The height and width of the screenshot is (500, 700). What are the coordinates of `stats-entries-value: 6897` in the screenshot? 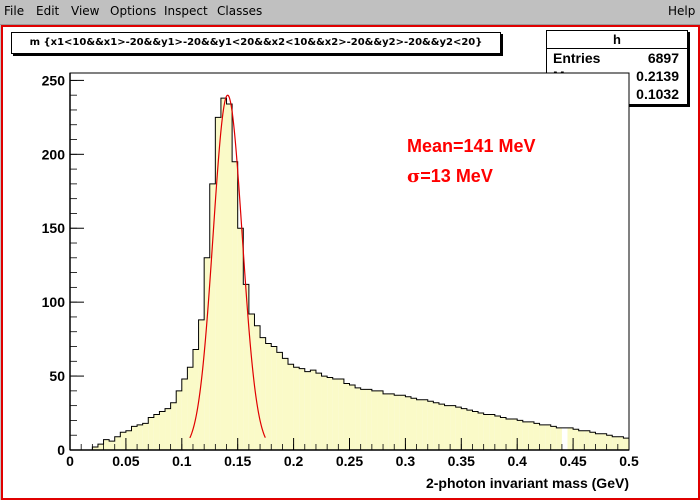 It's located at (663, 58).